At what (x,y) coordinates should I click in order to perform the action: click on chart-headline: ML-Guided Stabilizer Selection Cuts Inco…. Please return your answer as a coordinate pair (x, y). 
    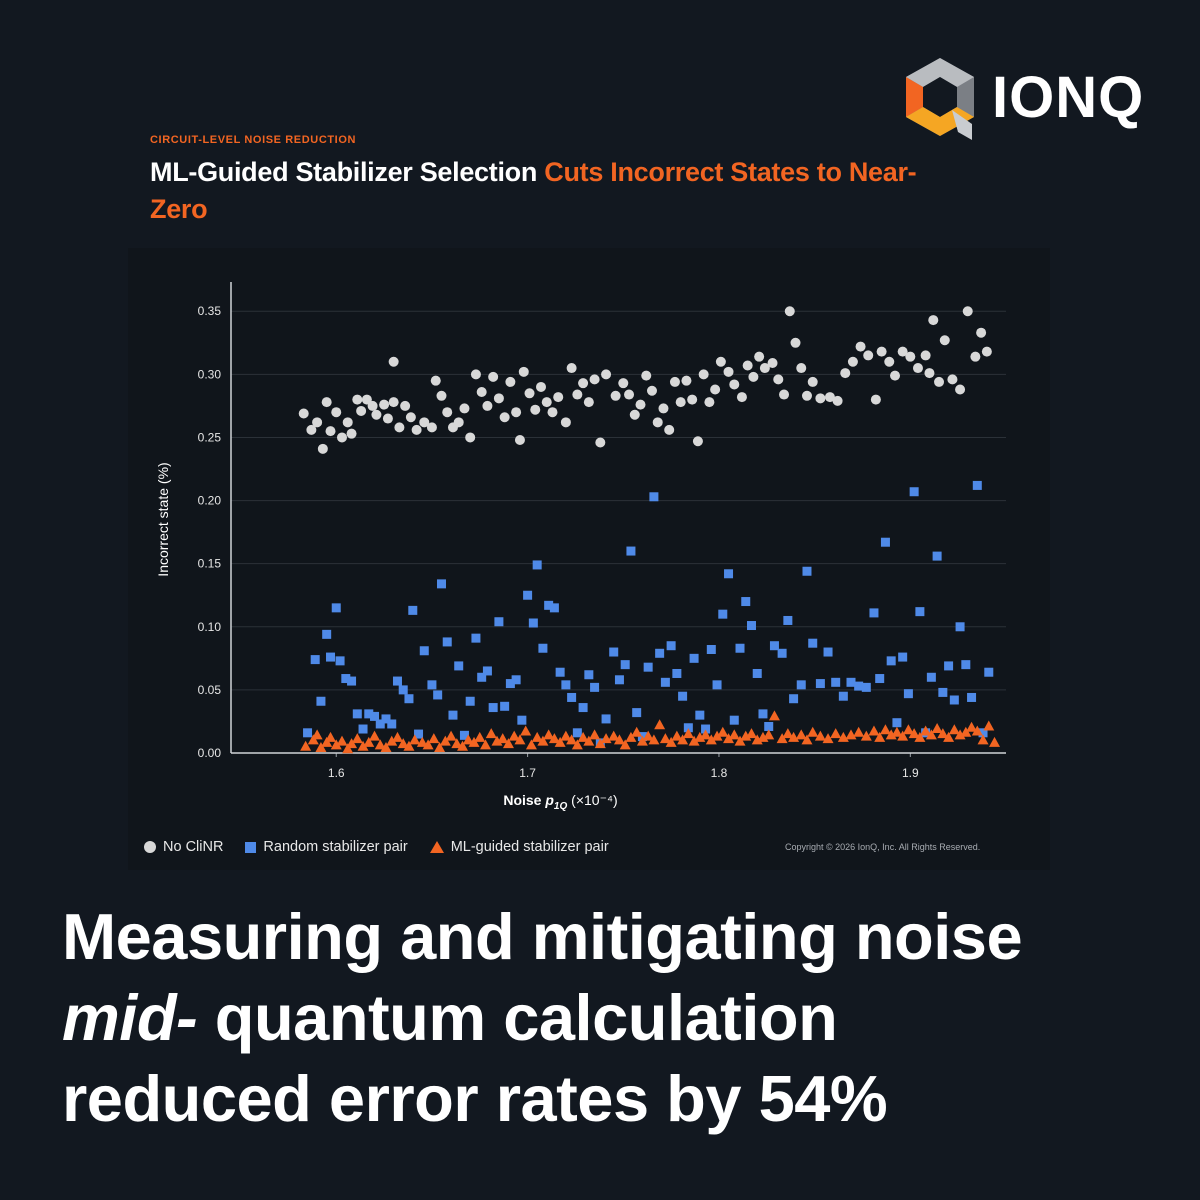
    Looking at the image, I should click on (540, 191).